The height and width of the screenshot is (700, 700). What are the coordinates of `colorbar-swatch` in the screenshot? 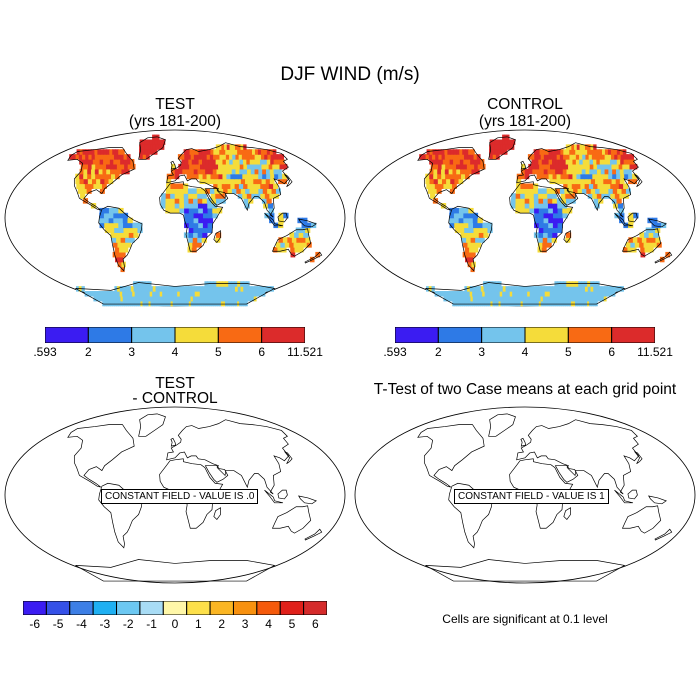 It's located at (151, 608).